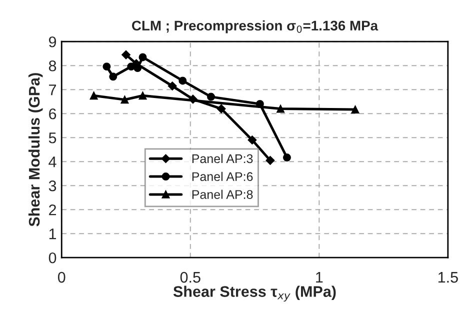  What do you see at coordinates (255, 27) in the screenshot?
I see `chart-title: CLM ; Precompression σ$_{0}$=1.136 MPa` at bounding box center [255, 27].